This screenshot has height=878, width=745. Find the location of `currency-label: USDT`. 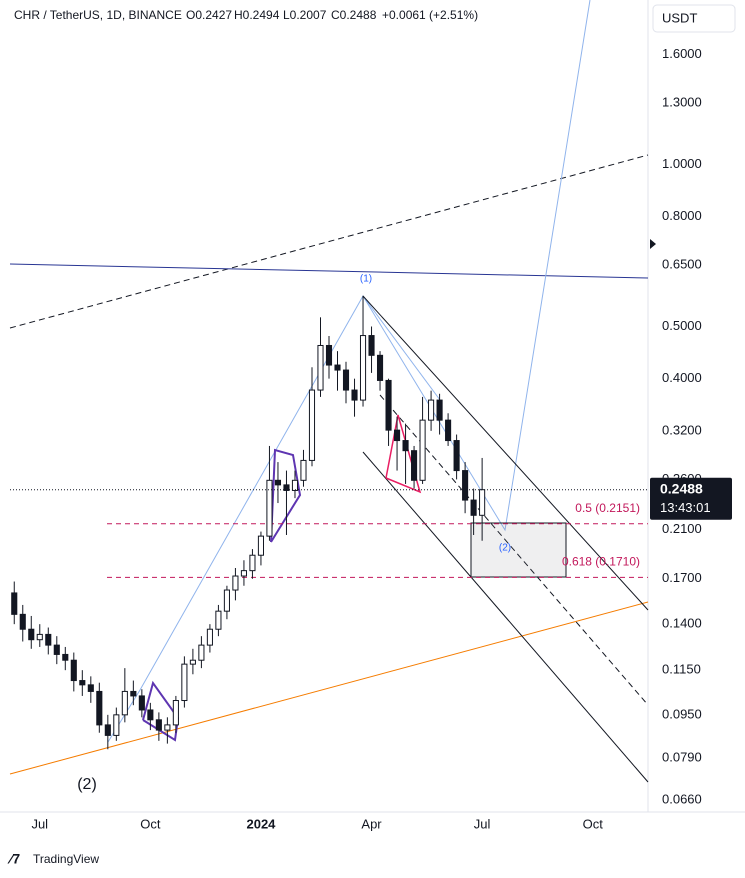

currency-label: USDT is located at coordinates (679, 17).